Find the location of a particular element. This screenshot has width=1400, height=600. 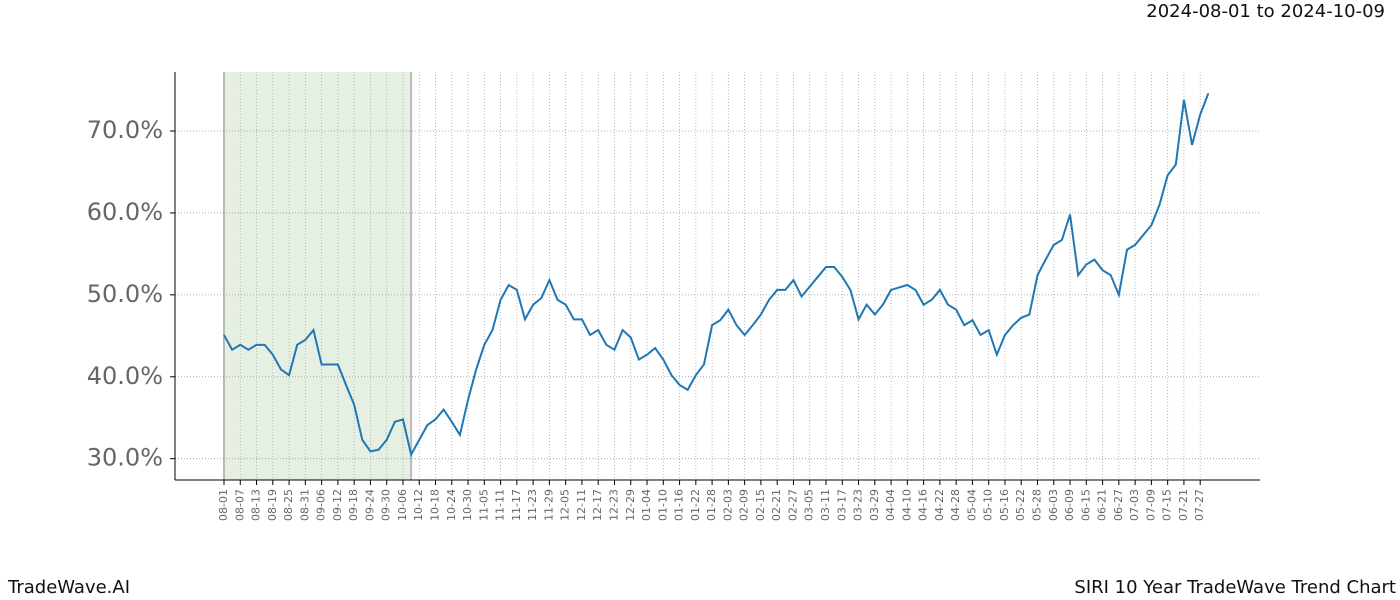

x-tick-label: 10-06 is located at coordinates (402, 505).